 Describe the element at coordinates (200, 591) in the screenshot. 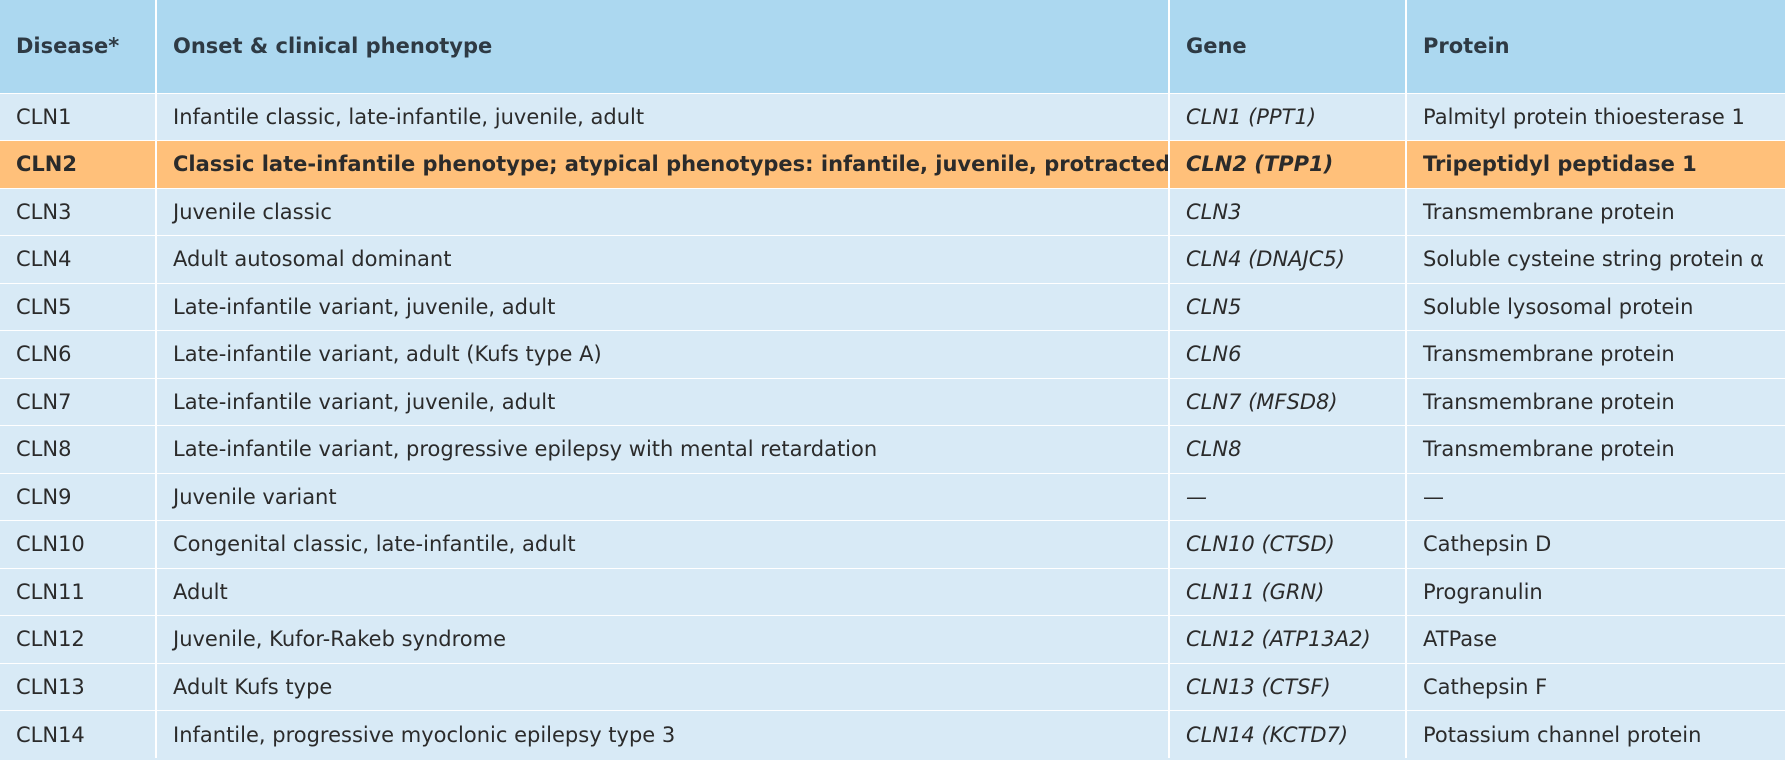

I see `phenotype-text: Adult` at that location.